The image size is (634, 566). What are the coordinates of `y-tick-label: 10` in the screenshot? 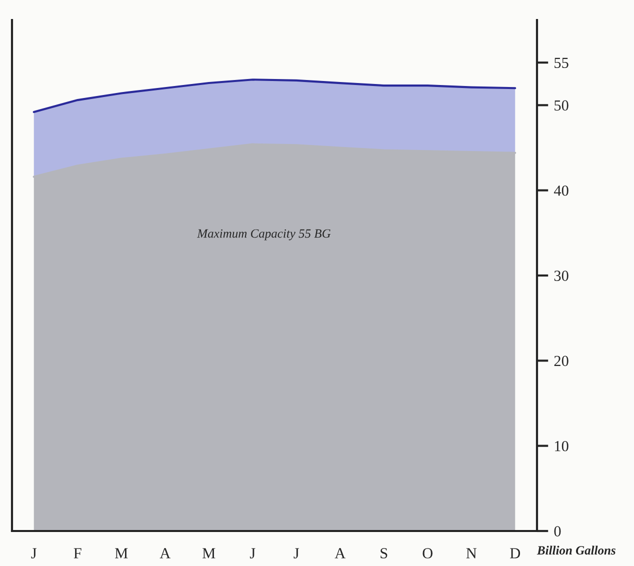 It's located at (561, 446).